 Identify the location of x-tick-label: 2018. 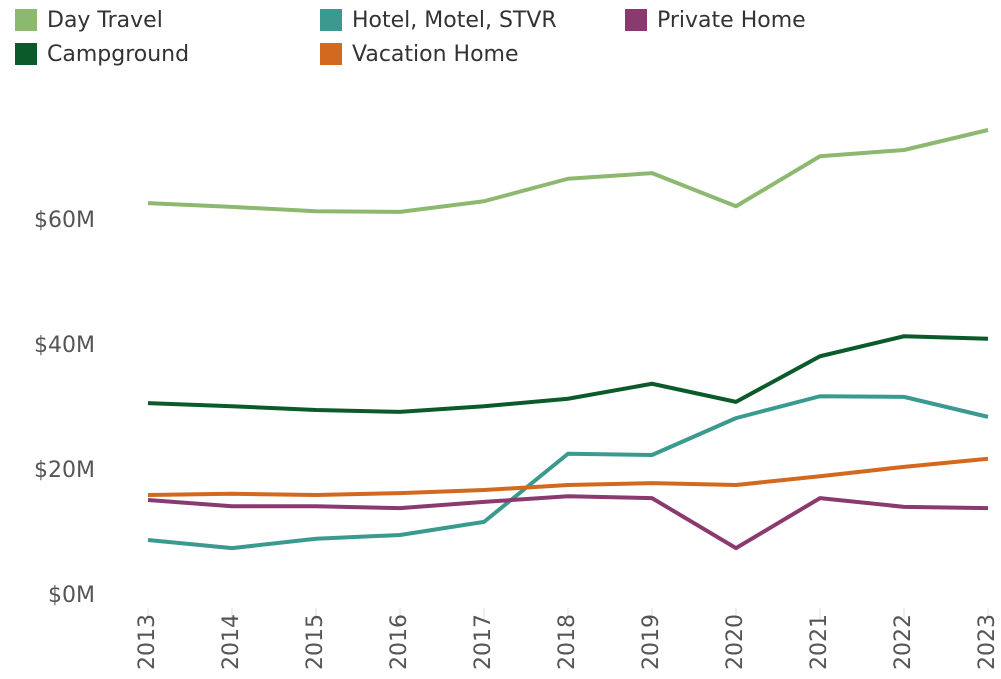
(567, 642).